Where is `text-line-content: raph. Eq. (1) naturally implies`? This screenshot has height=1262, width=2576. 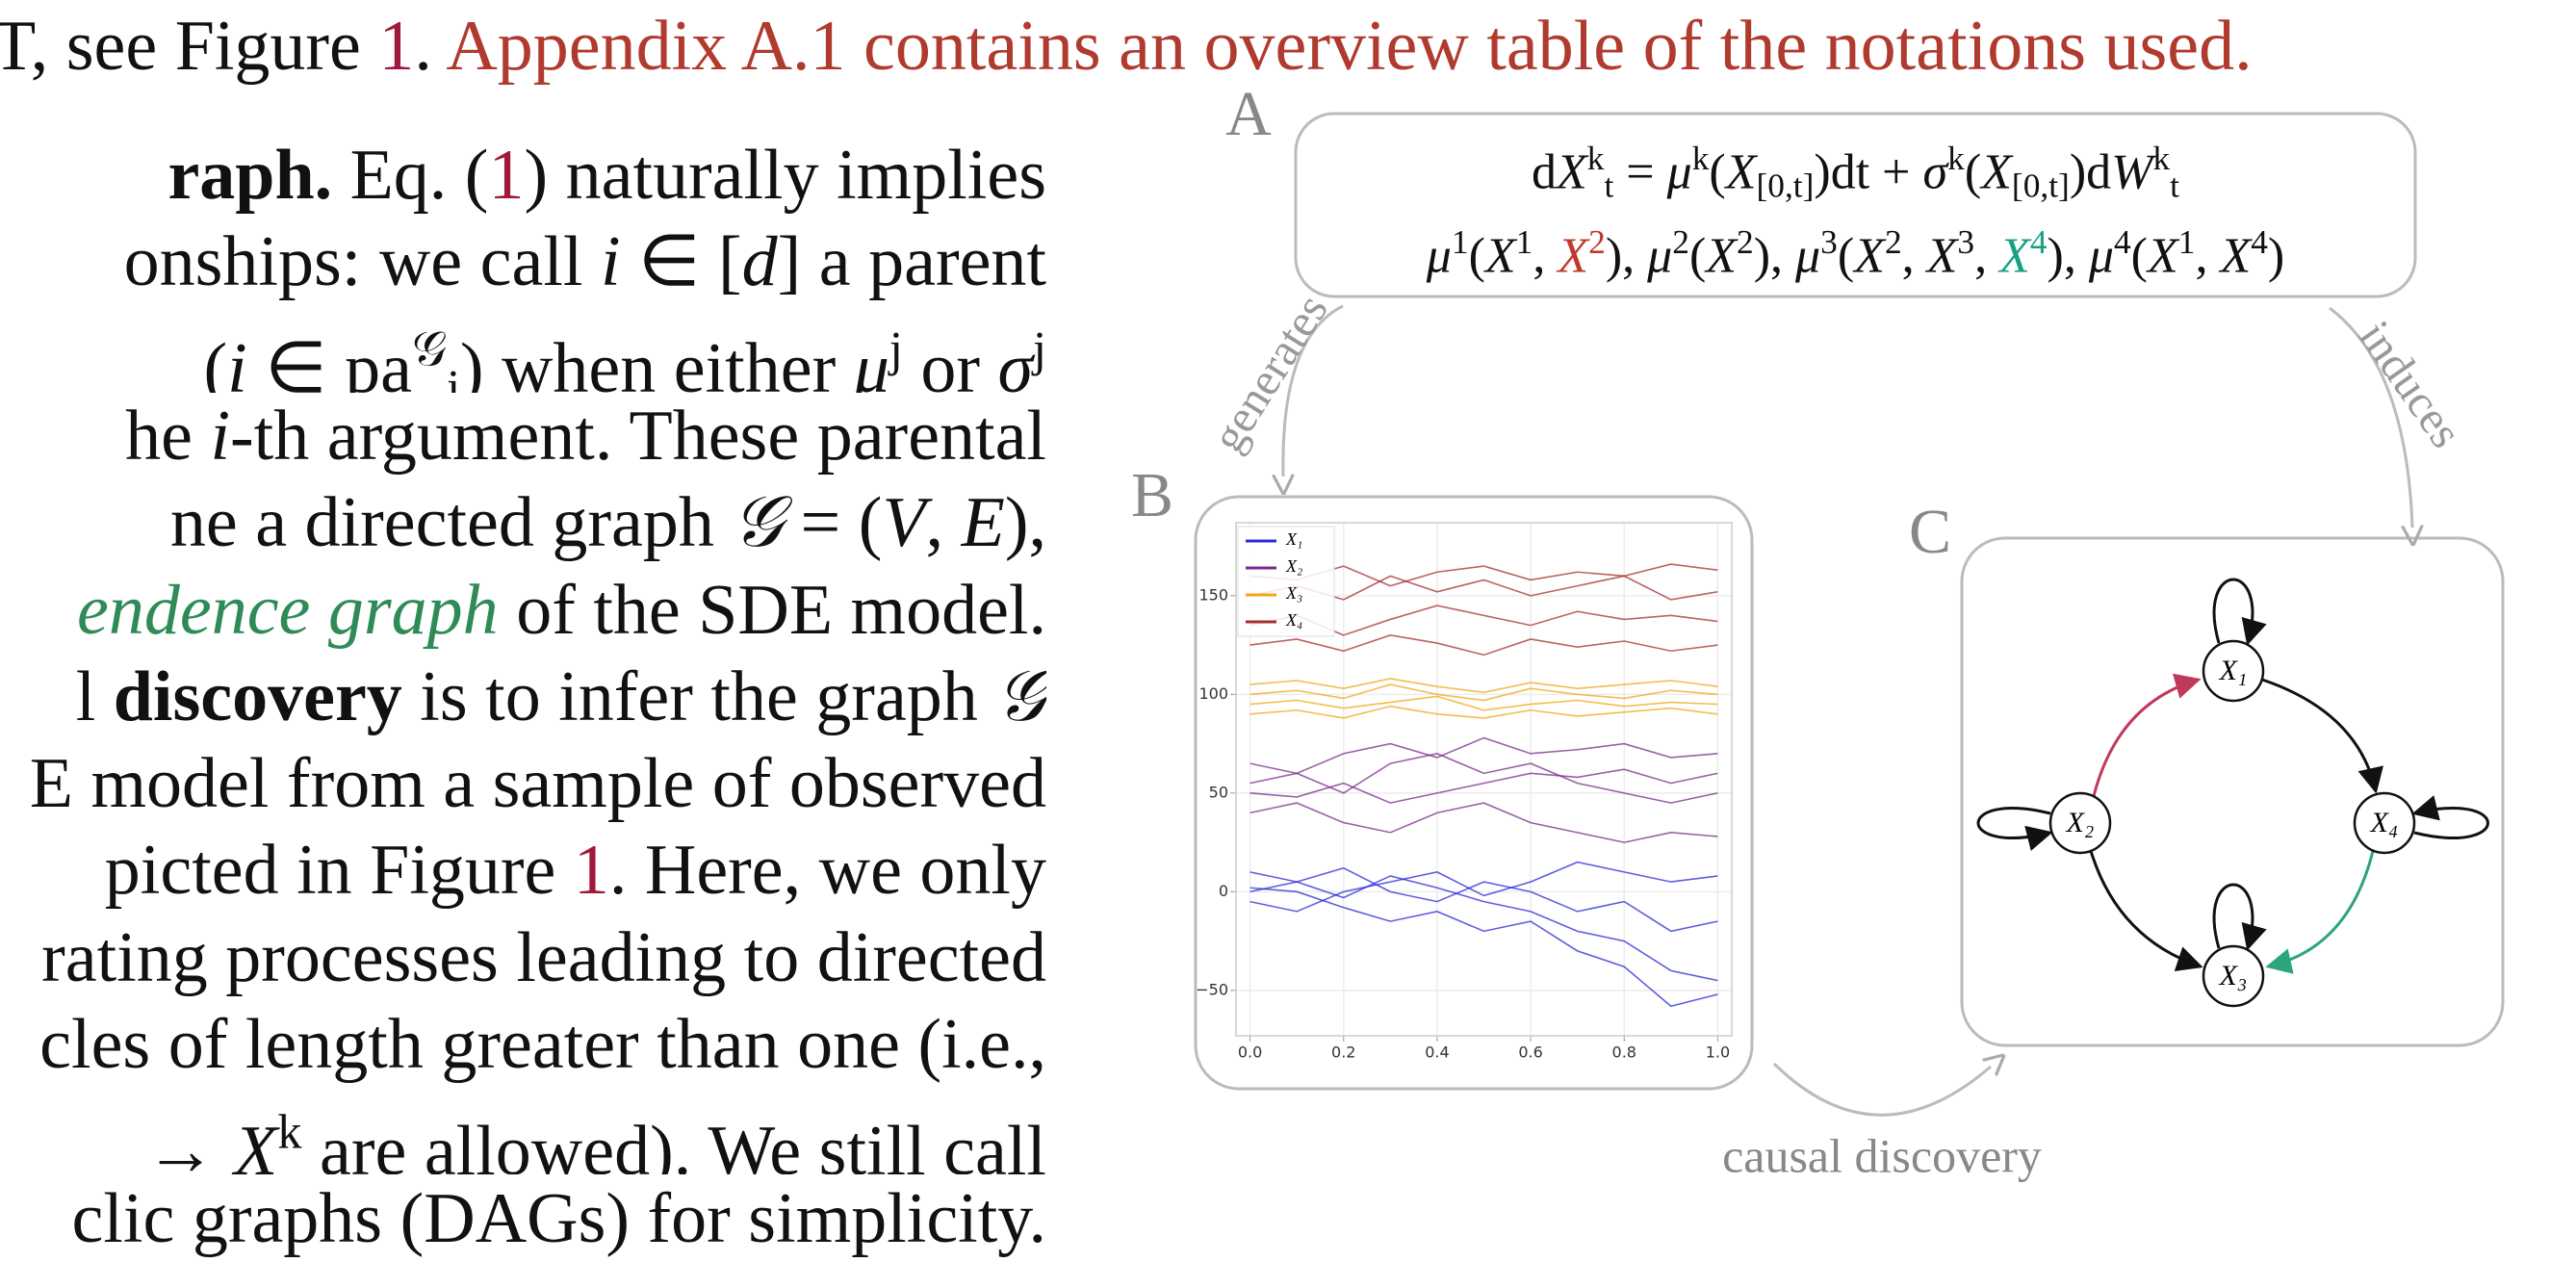
text-line-content: raph. Eq. (1) naturally implies is located at coordinates (607, 175).